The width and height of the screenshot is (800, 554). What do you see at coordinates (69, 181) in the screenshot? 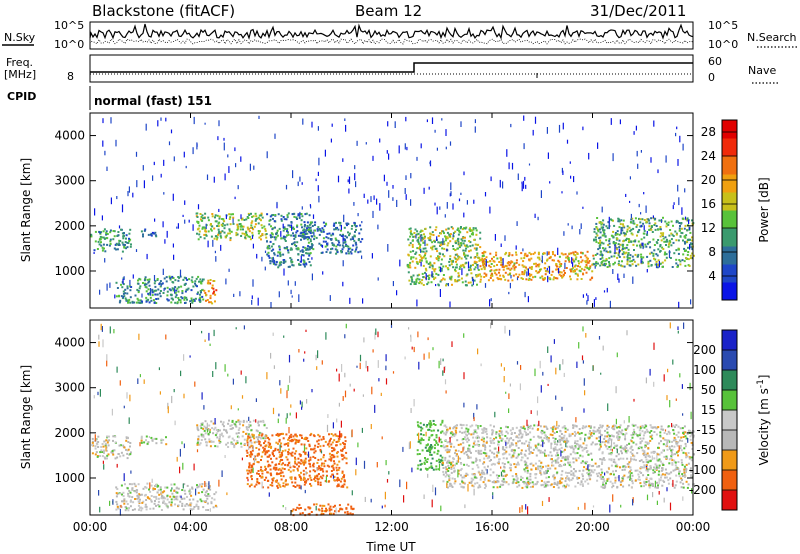
I see `power-ytick-label: 3000` at bounding box center [69, 181].